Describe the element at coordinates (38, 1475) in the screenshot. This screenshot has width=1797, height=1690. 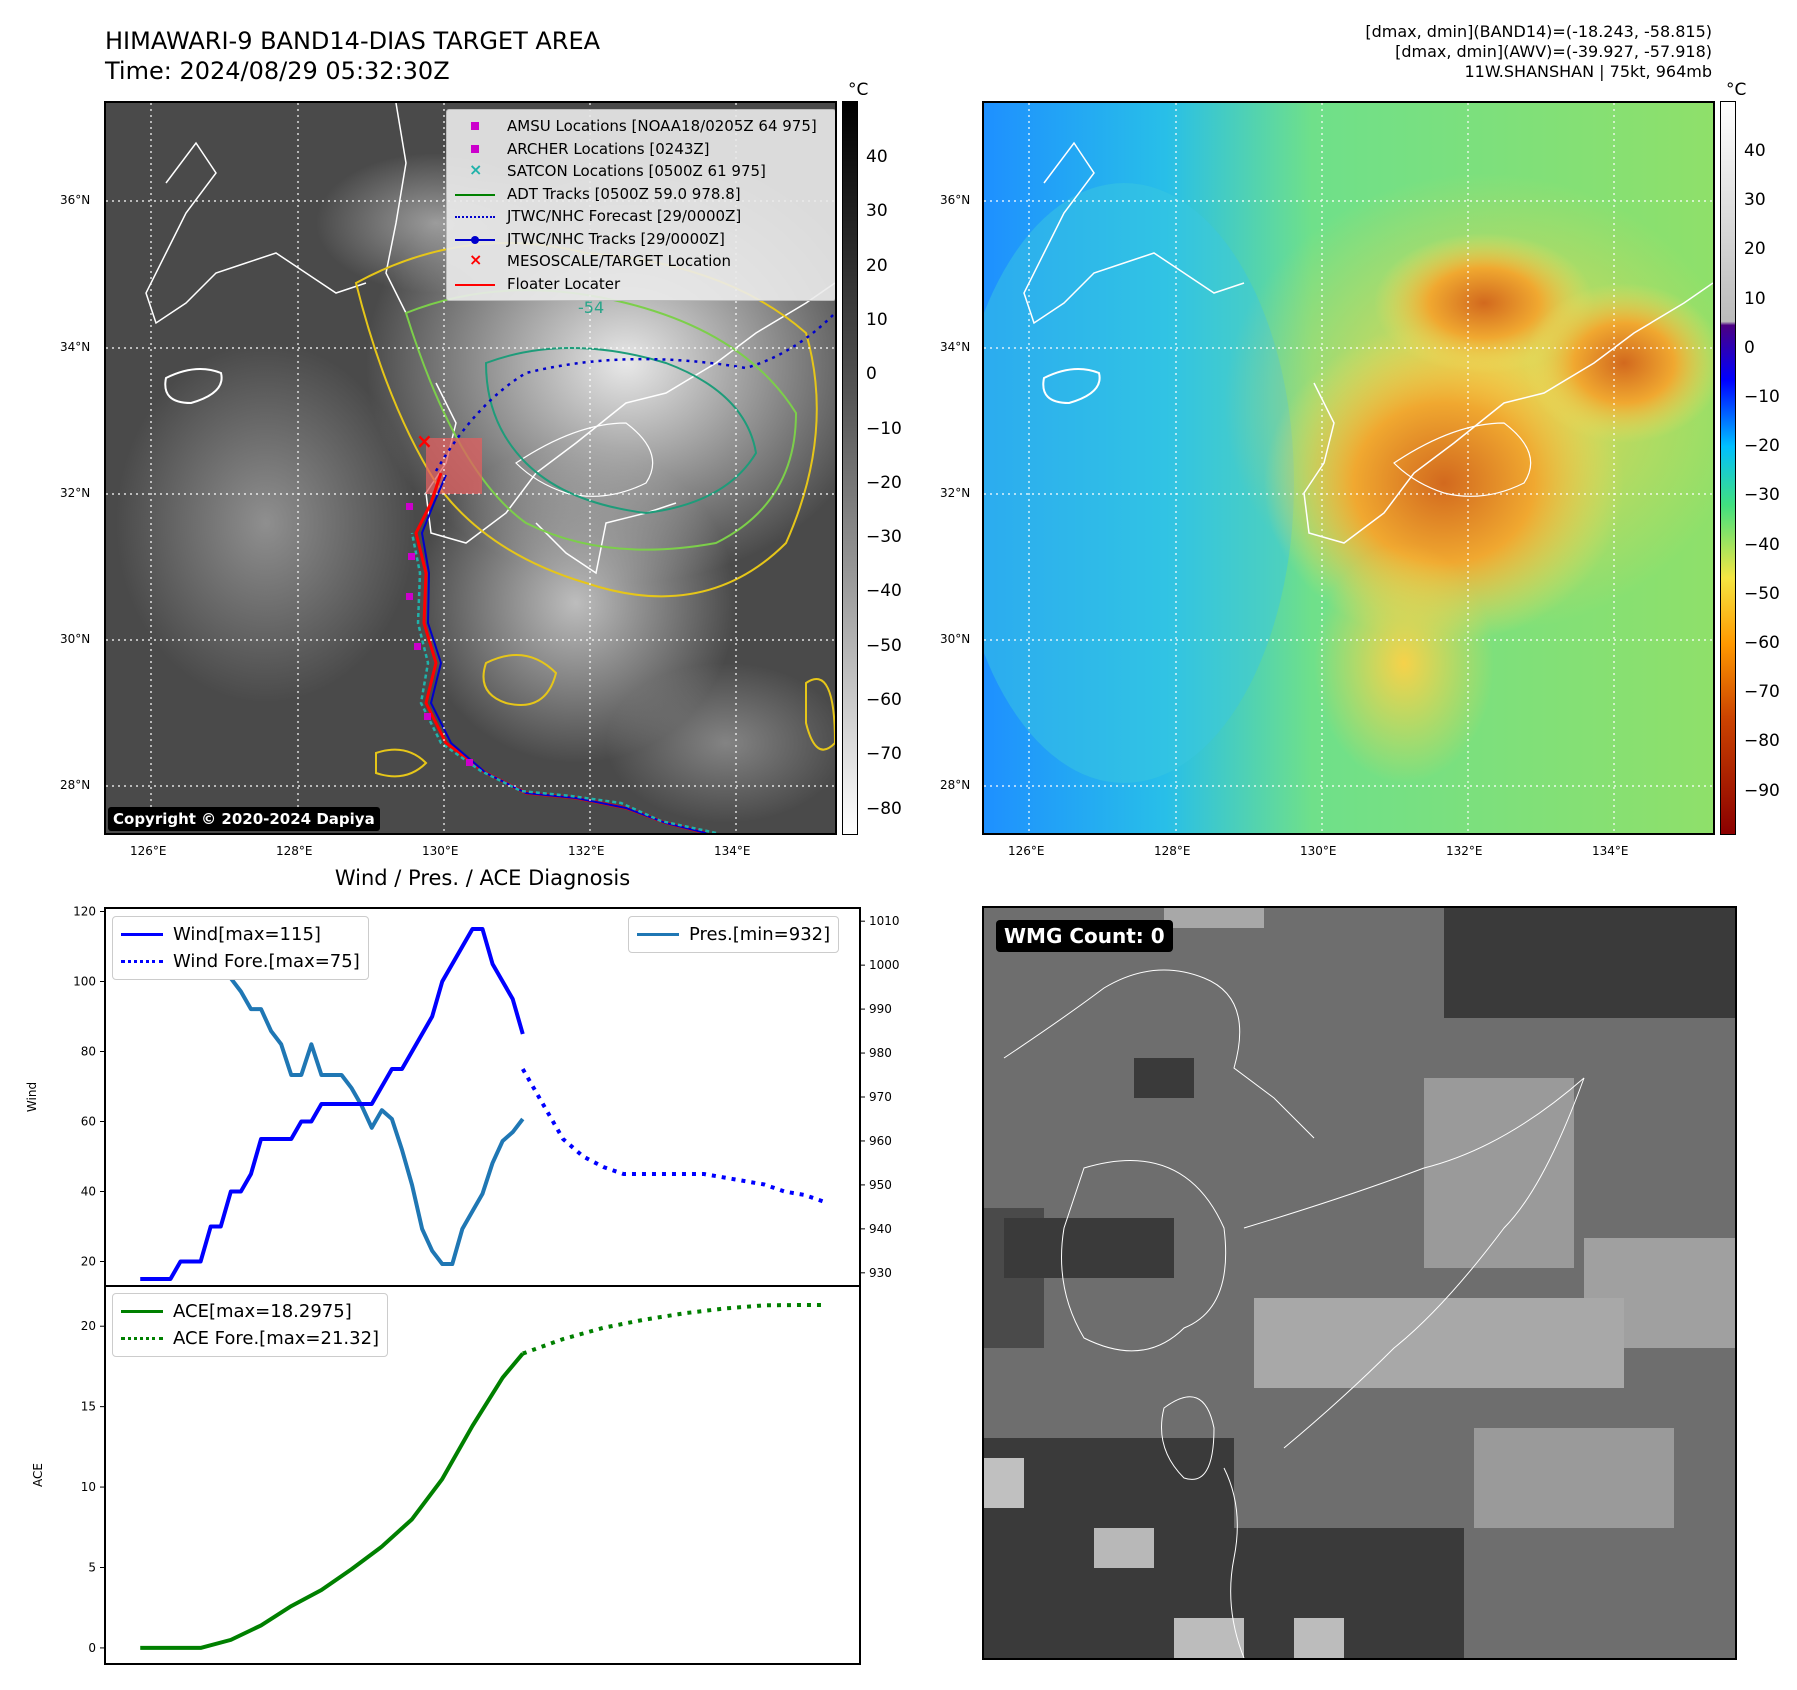
I see `ace-axis-label: ACE` at that location.